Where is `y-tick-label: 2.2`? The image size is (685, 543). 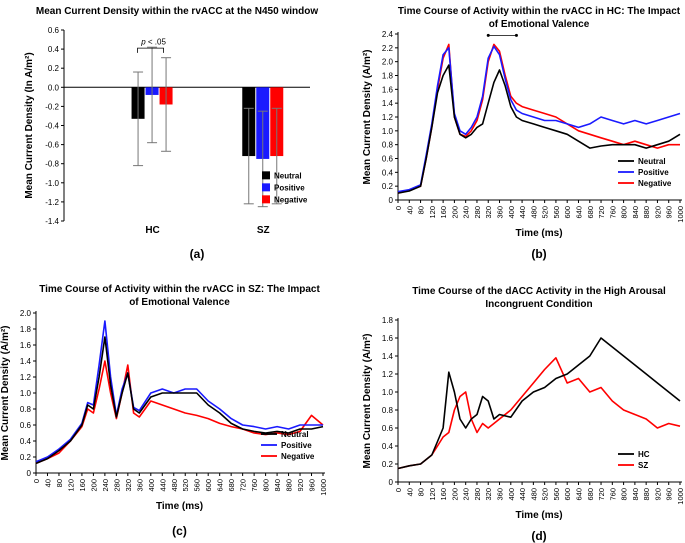
y-tick-label: 2.2 is located at coordinates (388, 48).